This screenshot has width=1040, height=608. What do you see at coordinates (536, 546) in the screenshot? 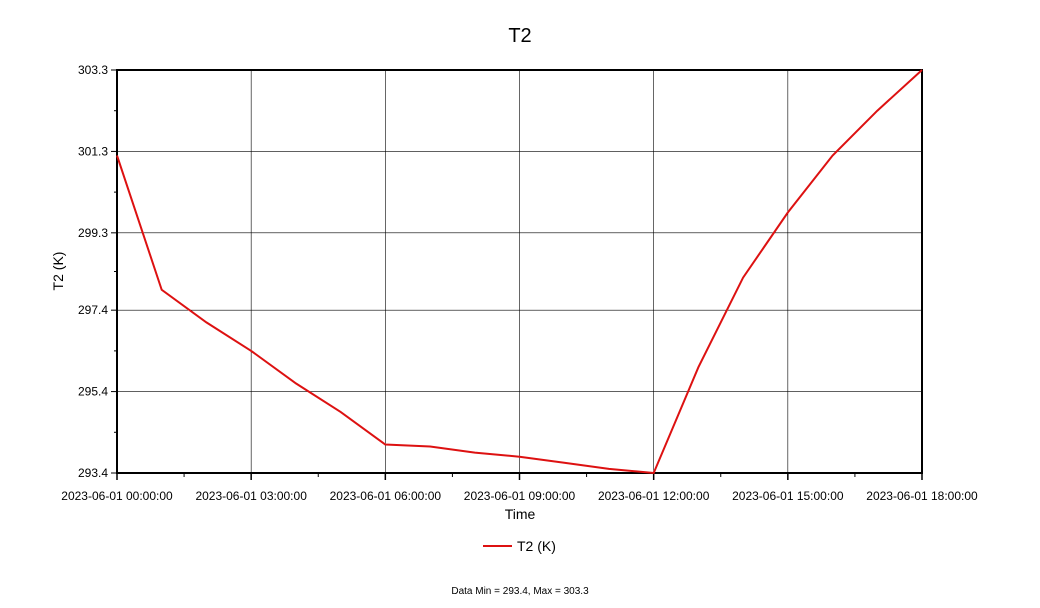
I see `legend-label-t2: T2 (K)` at bounding box center [536, 546].